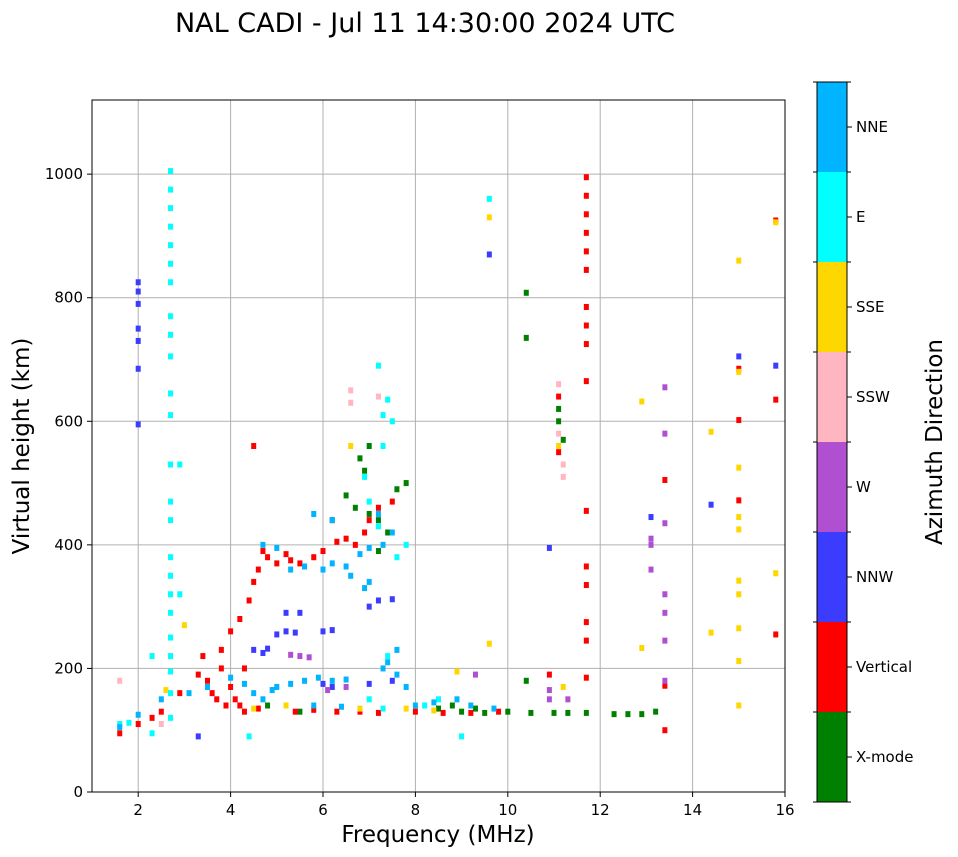 The image size is (958, 857). I want to click on y-axis-label: Virtual height (km), so click(22, 446).